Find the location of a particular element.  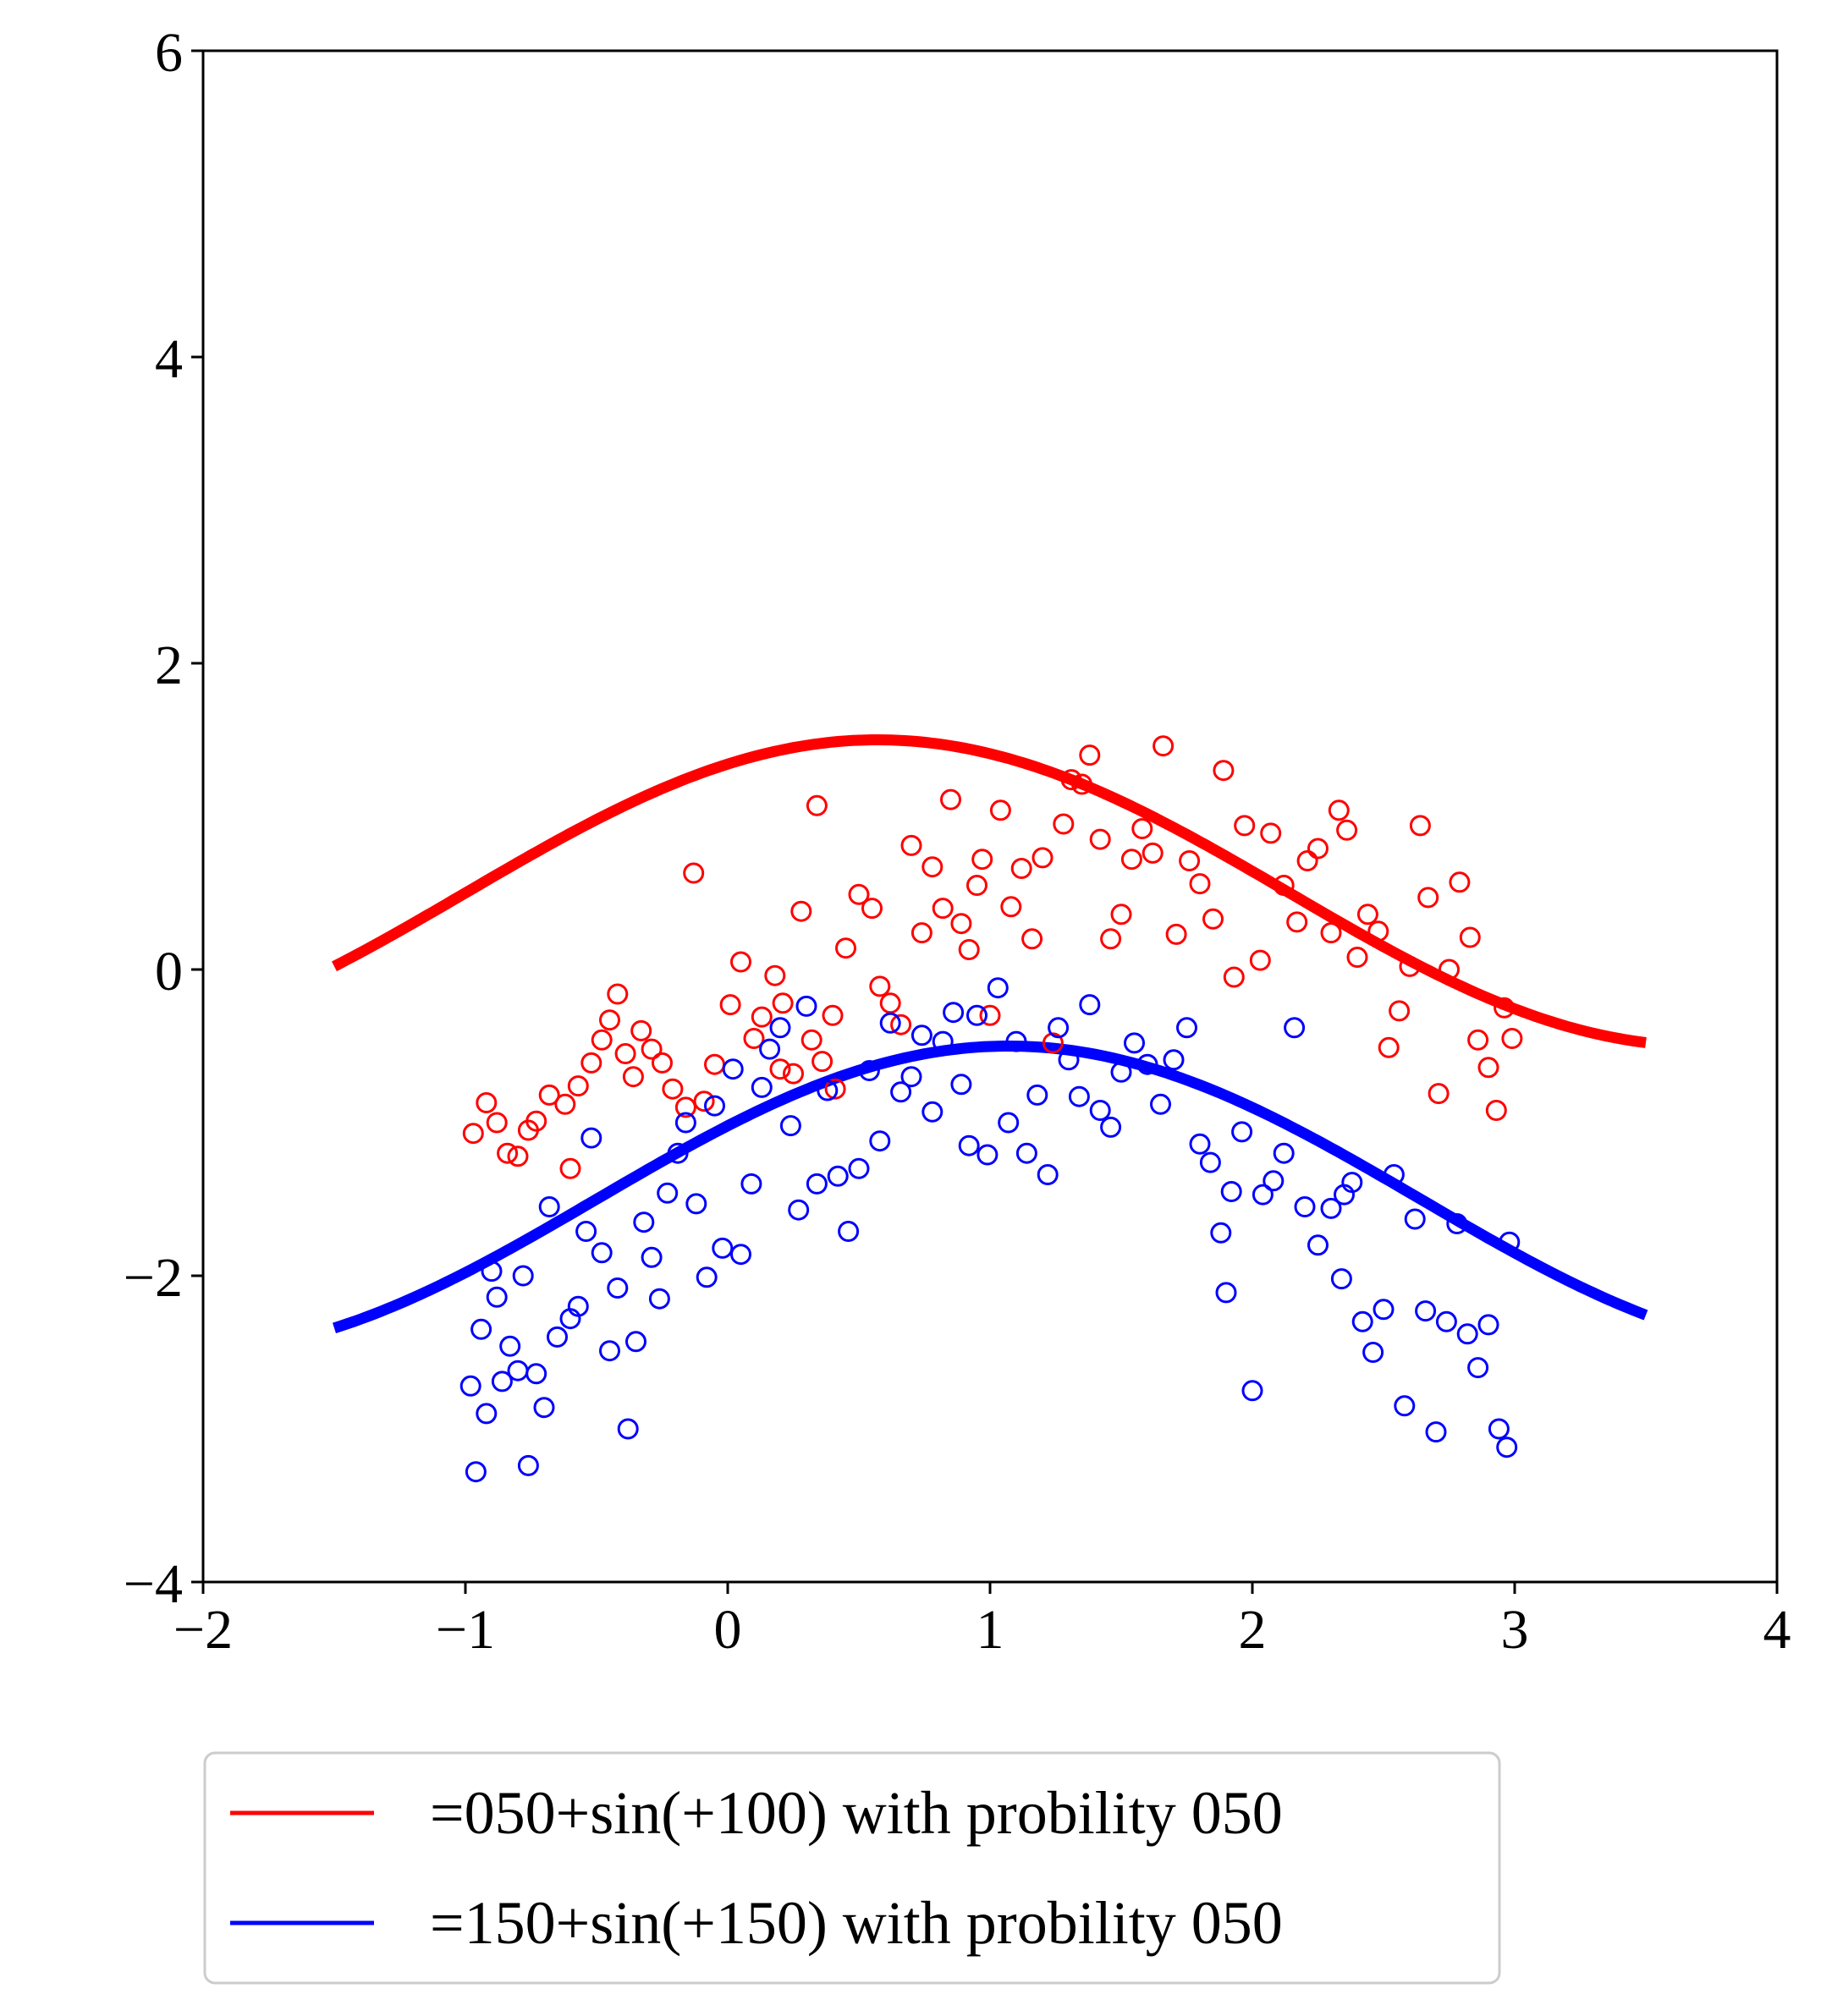

y-tick-label-2: 0 is located at coordinates (169, 972).